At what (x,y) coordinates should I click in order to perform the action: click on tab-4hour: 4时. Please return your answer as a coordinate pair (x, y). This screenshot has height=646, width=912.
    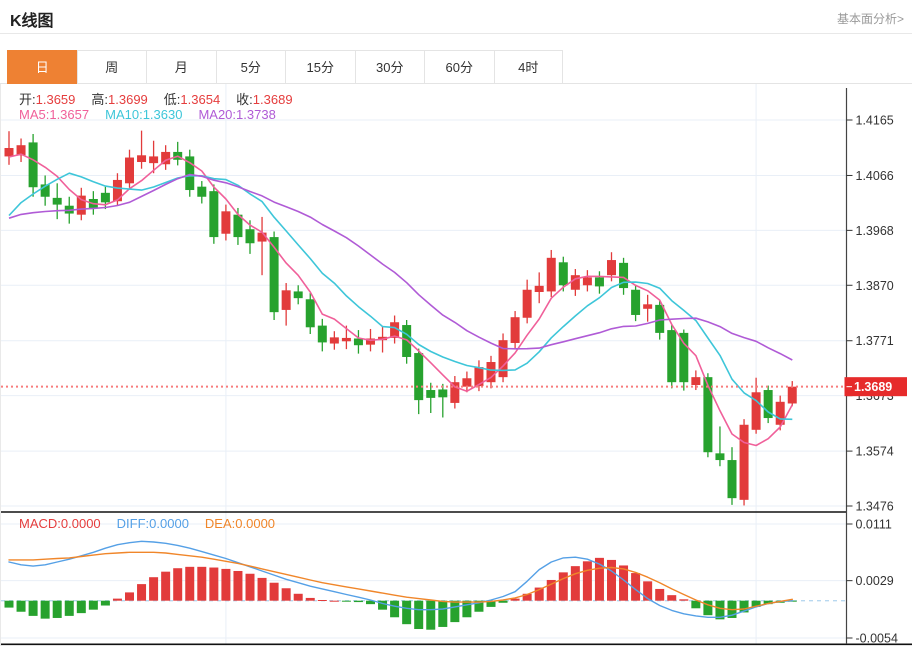
    Looking at the image, I should click on (528, 67).